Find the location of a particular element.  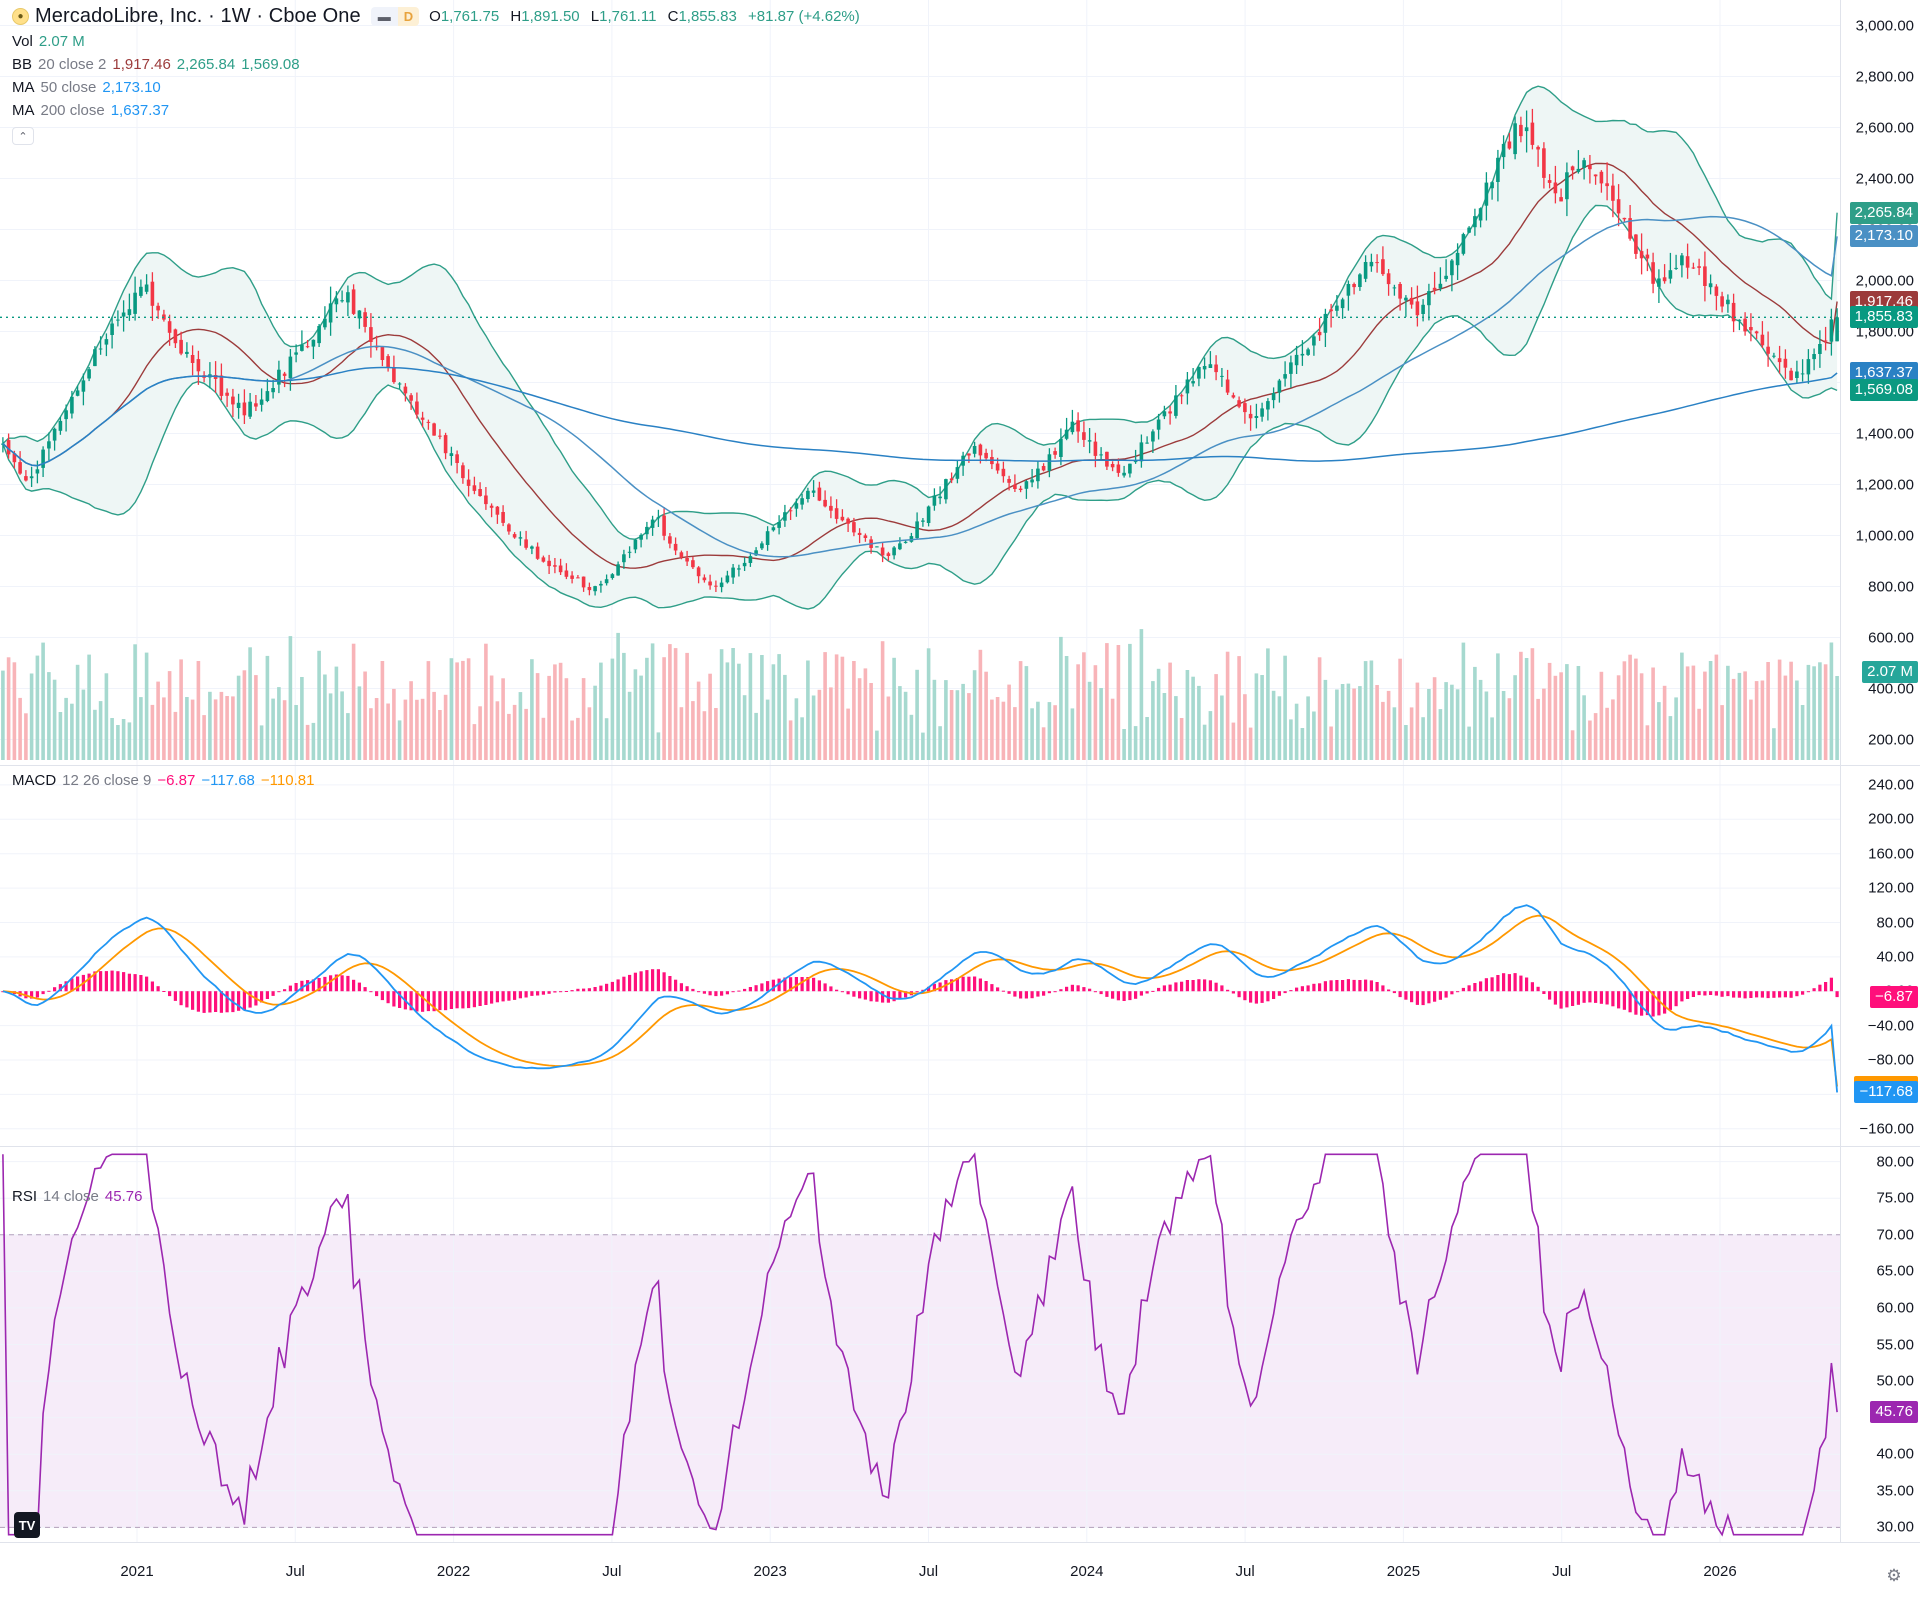

time-axis-tick: 2024 is located at coordinates (1087, 1571).